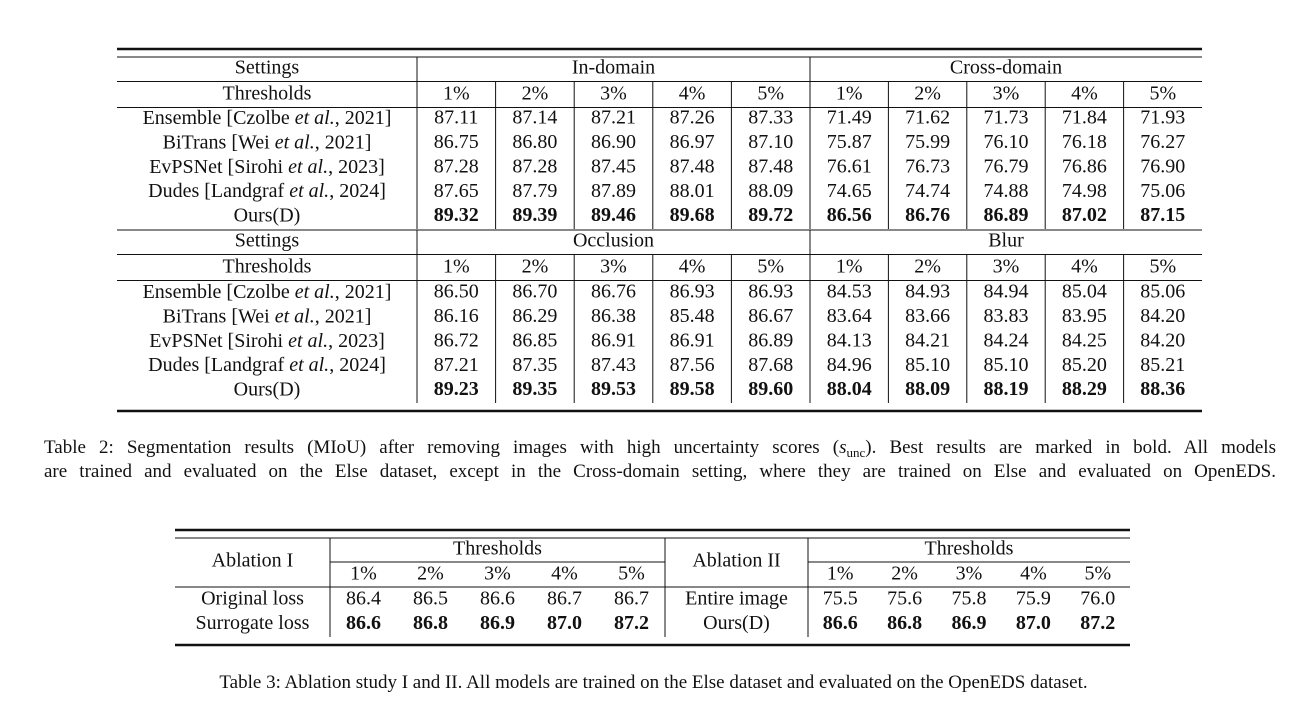 This screenshot has height=713, width=1307. I want to click on cell: 86.80, so click(534, 142).